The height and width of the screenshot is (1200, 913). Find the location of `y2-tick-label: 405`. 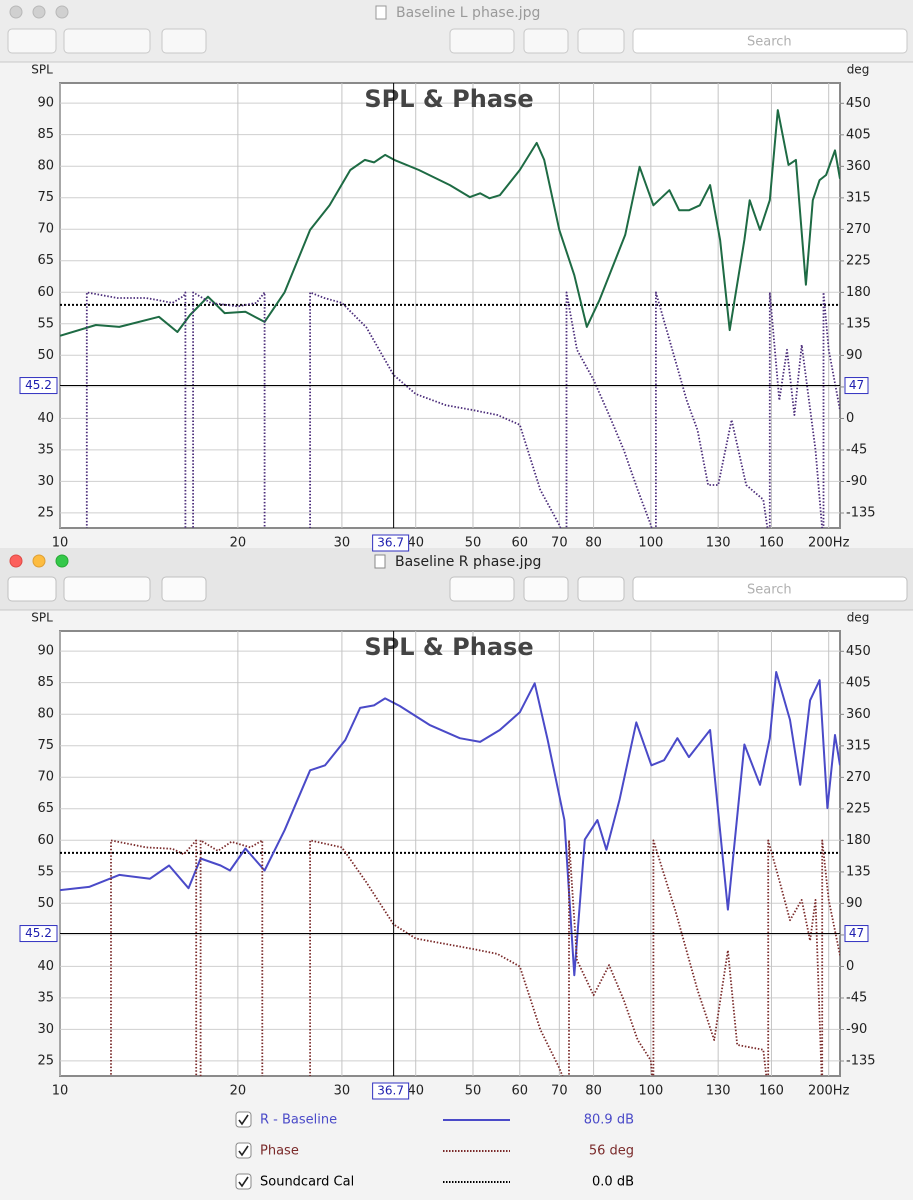

y2-tick-label: 405 is located at coordinates (858, 134).